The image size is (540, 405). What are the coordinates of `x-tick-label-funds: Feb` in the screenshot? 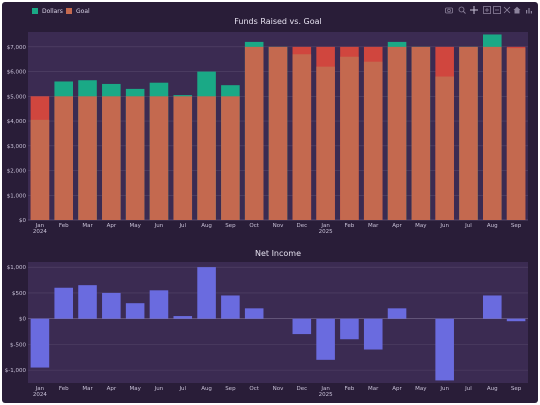 It's located at (350, 226).